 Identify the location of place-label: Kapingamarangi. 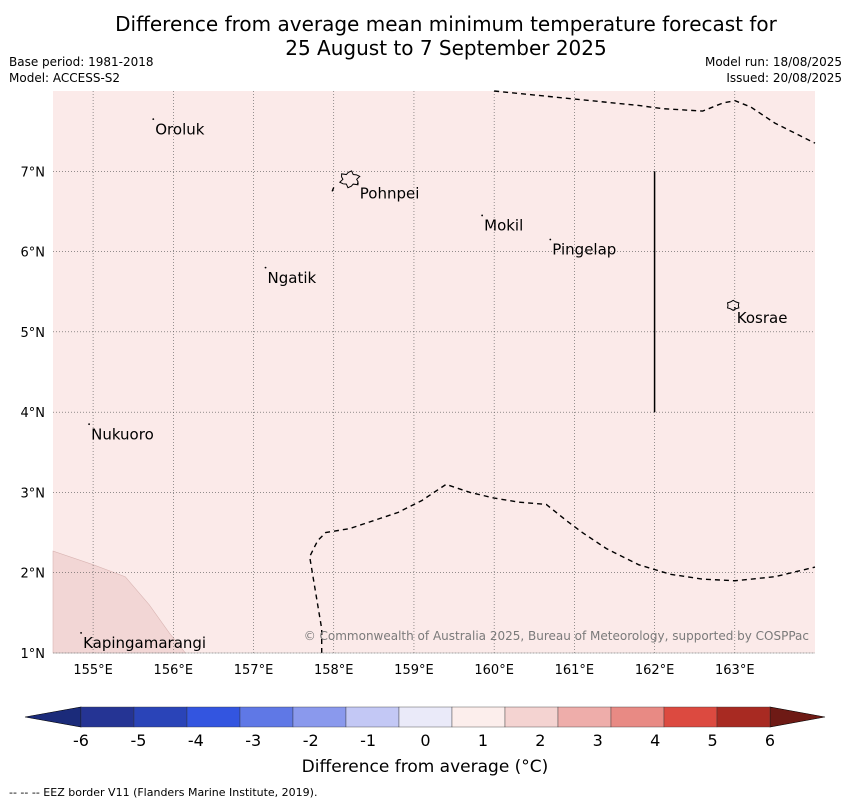
(144, 643).